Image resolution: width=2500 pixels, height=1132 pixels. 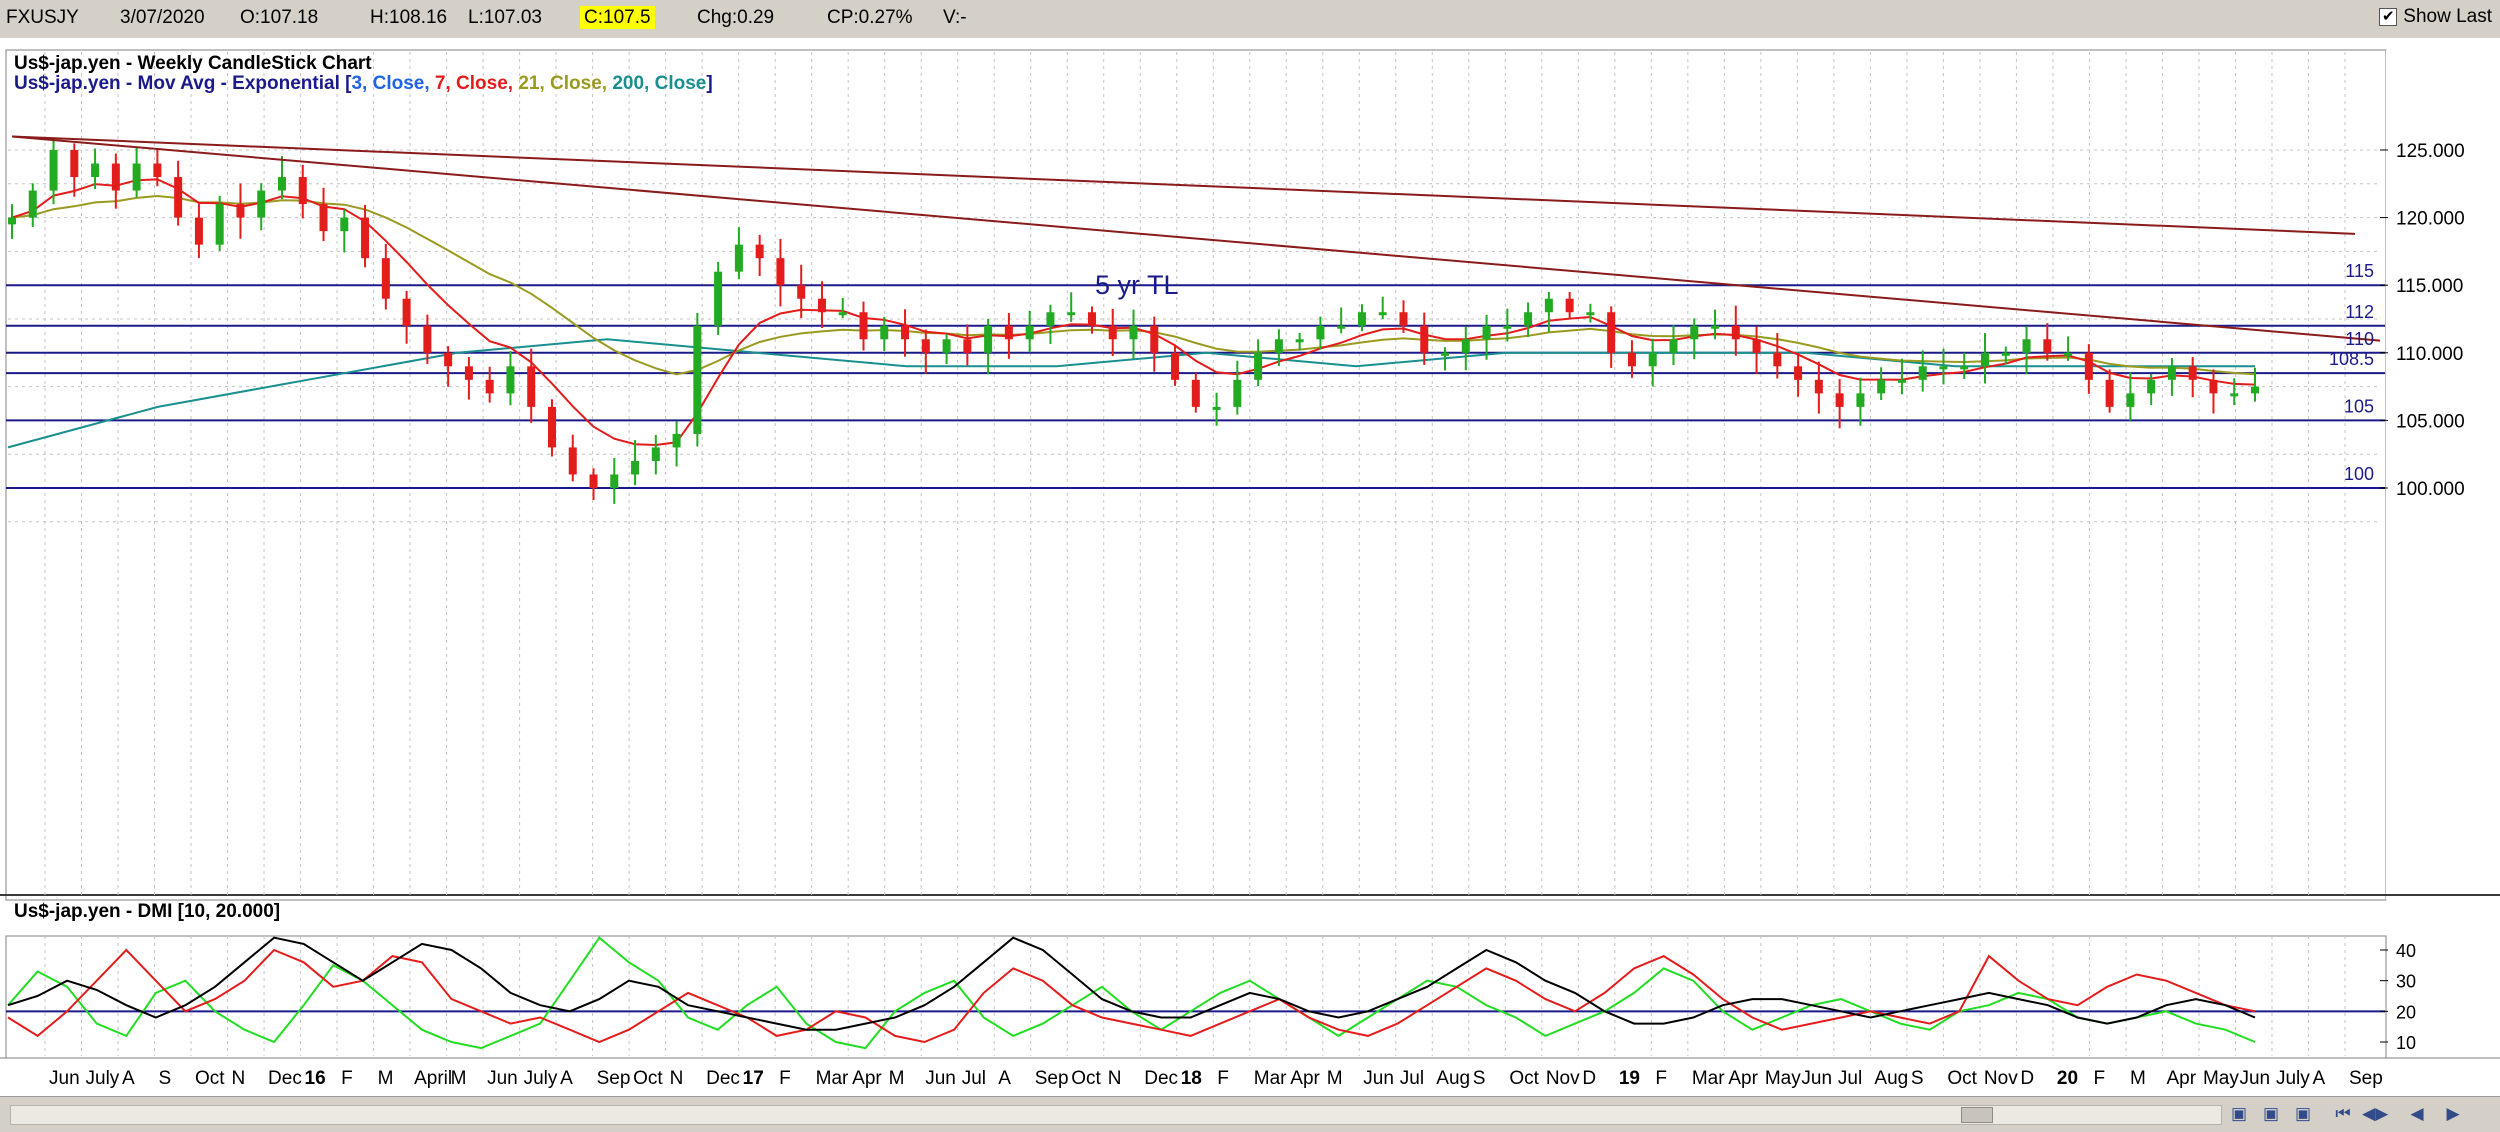 I want to click on dmi-panel-frame, so click(x=1196, y=997).